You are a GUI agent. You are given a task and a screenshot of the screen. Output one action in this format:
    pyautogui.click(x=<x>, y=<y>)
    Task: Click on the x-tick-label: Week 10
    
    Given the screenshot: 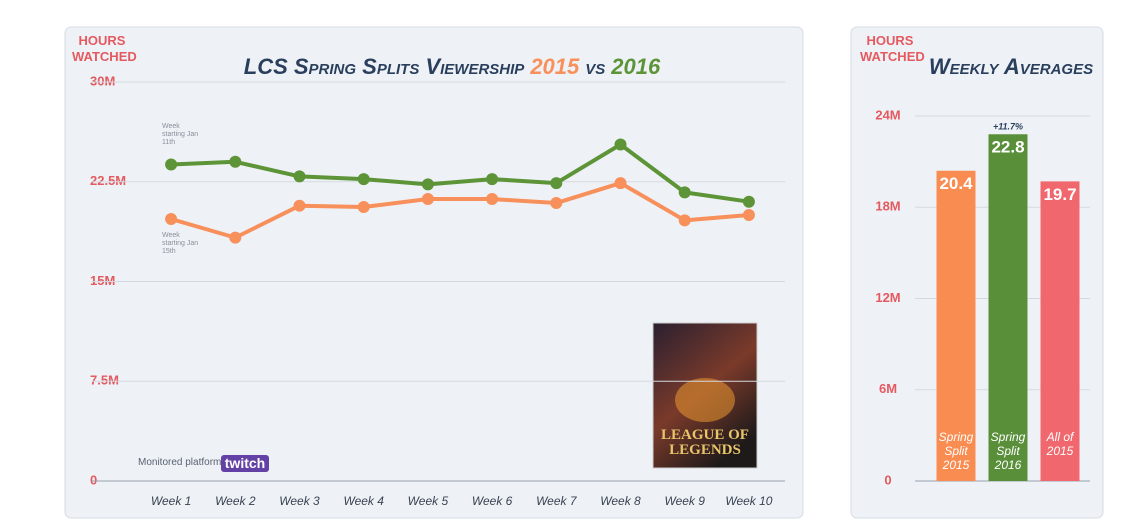 What is the action you would take?
    pyautogui.click(x=748, y=501)
    